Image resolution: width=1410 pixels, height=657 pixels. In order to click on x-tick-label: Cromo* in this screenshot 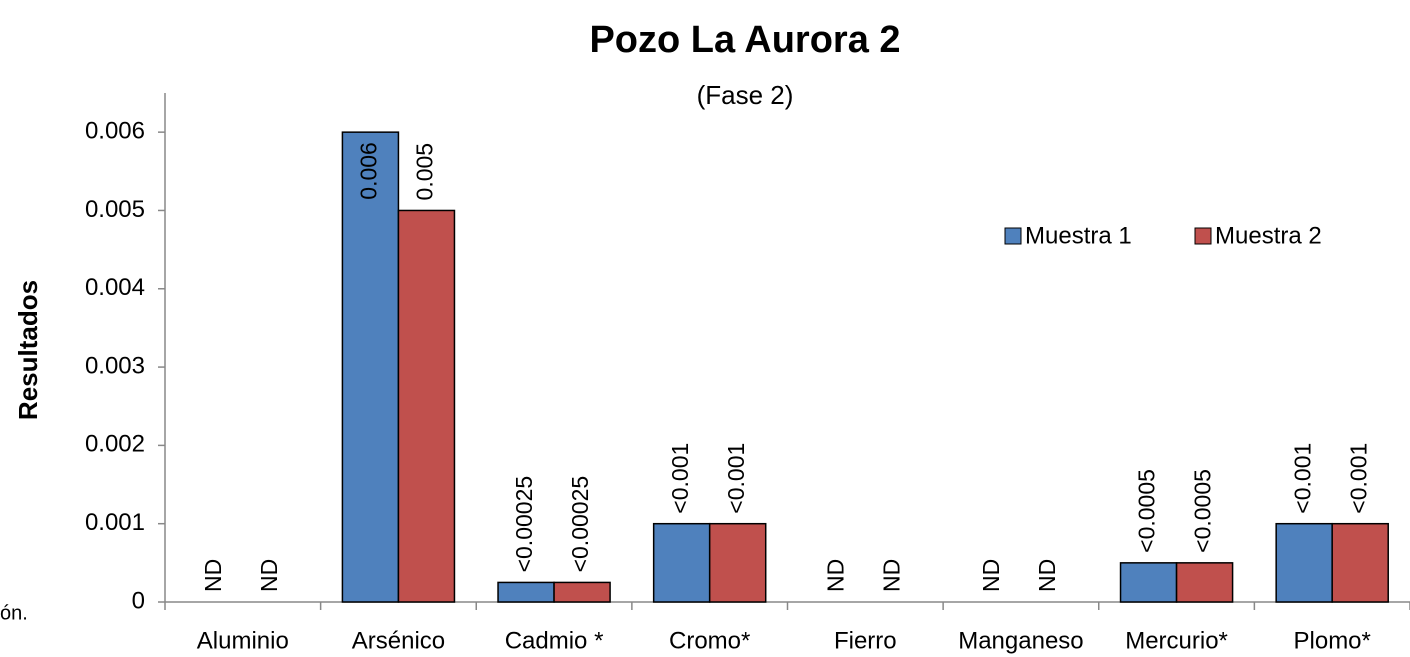, I will do `click(709, 640)`.